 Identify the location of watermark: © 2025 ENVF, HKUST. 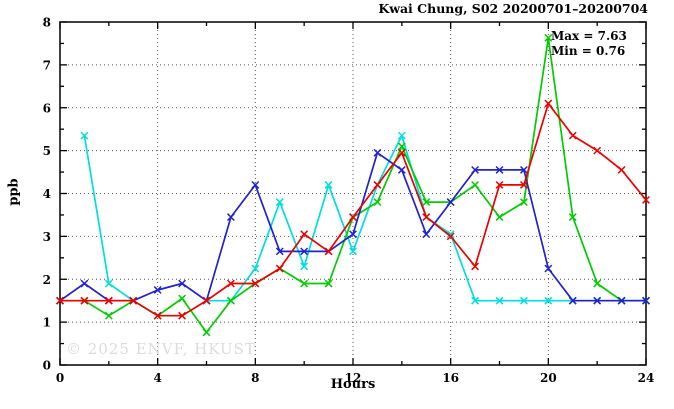
(161, 349).